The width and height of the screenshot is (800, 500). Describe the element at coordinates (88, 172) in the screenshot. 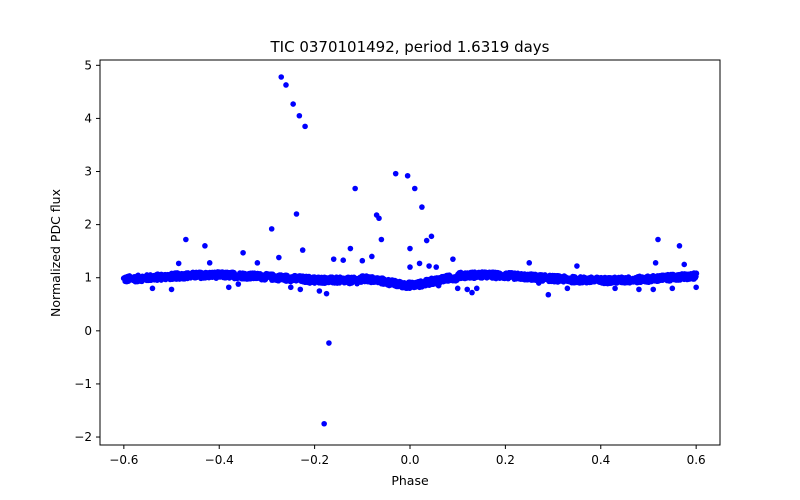

I see `y-tick-label: 3` at that location.